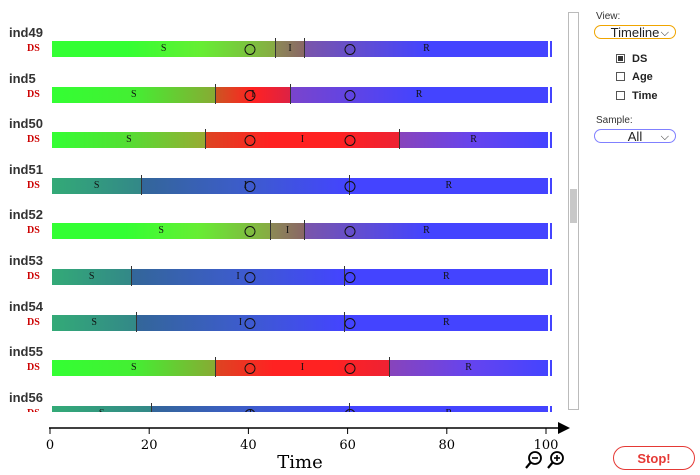  What do you see at coordinates (26, 124) in the screenshot?
I see `row-name: ind50` at bounding box center [26, 124].